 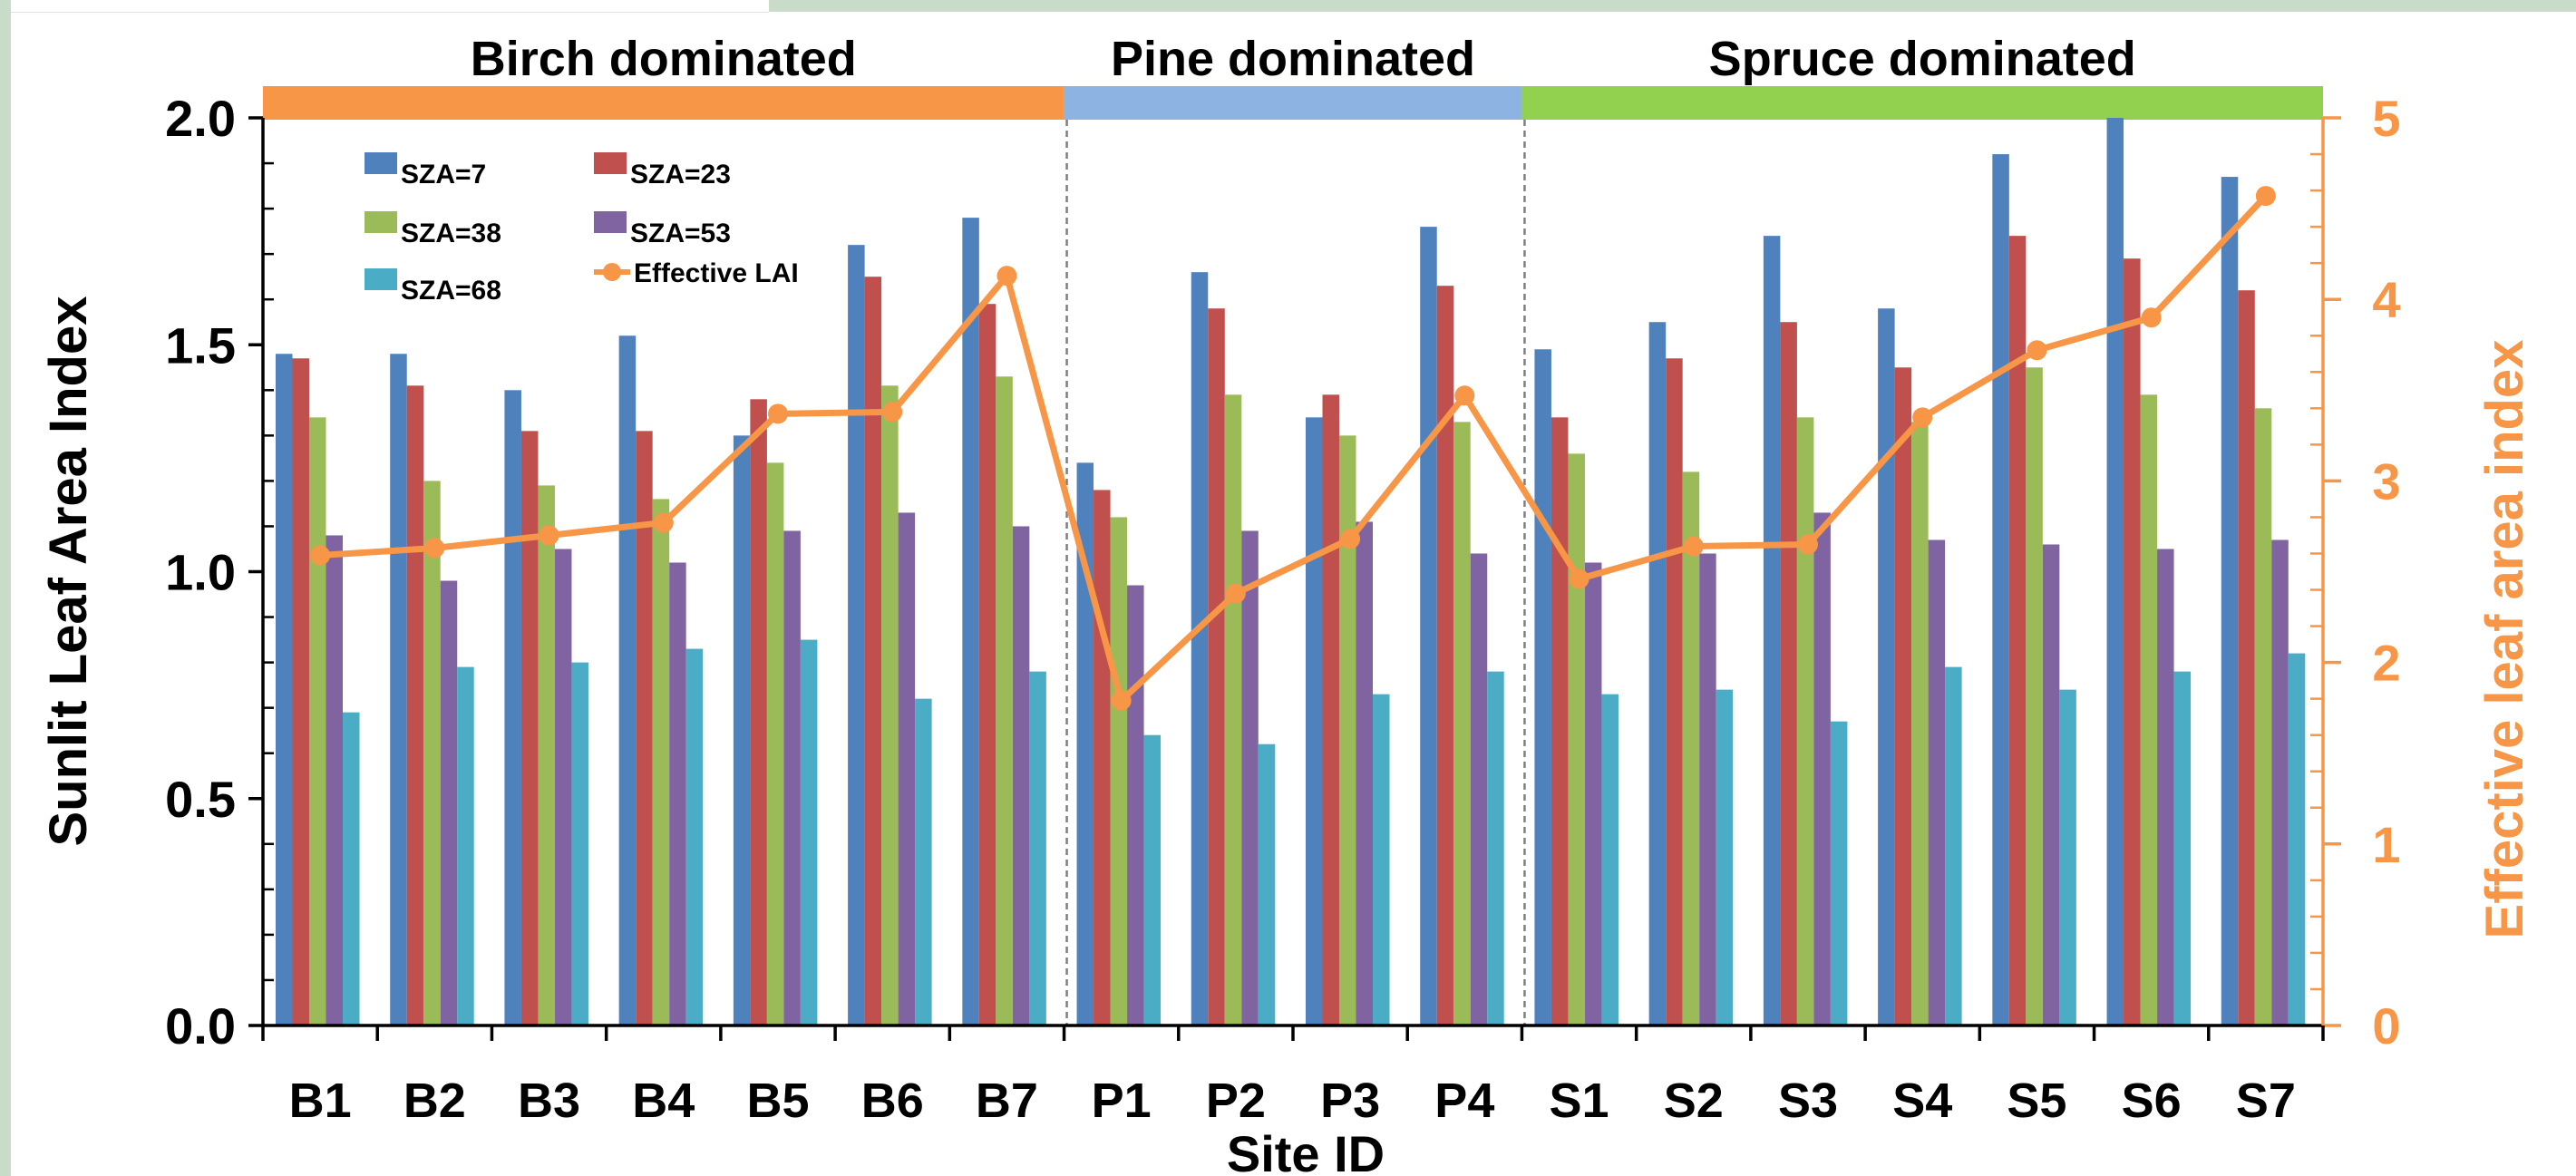 I want to click on legend-label-0: SZA=7, so click(x=443, y=175).